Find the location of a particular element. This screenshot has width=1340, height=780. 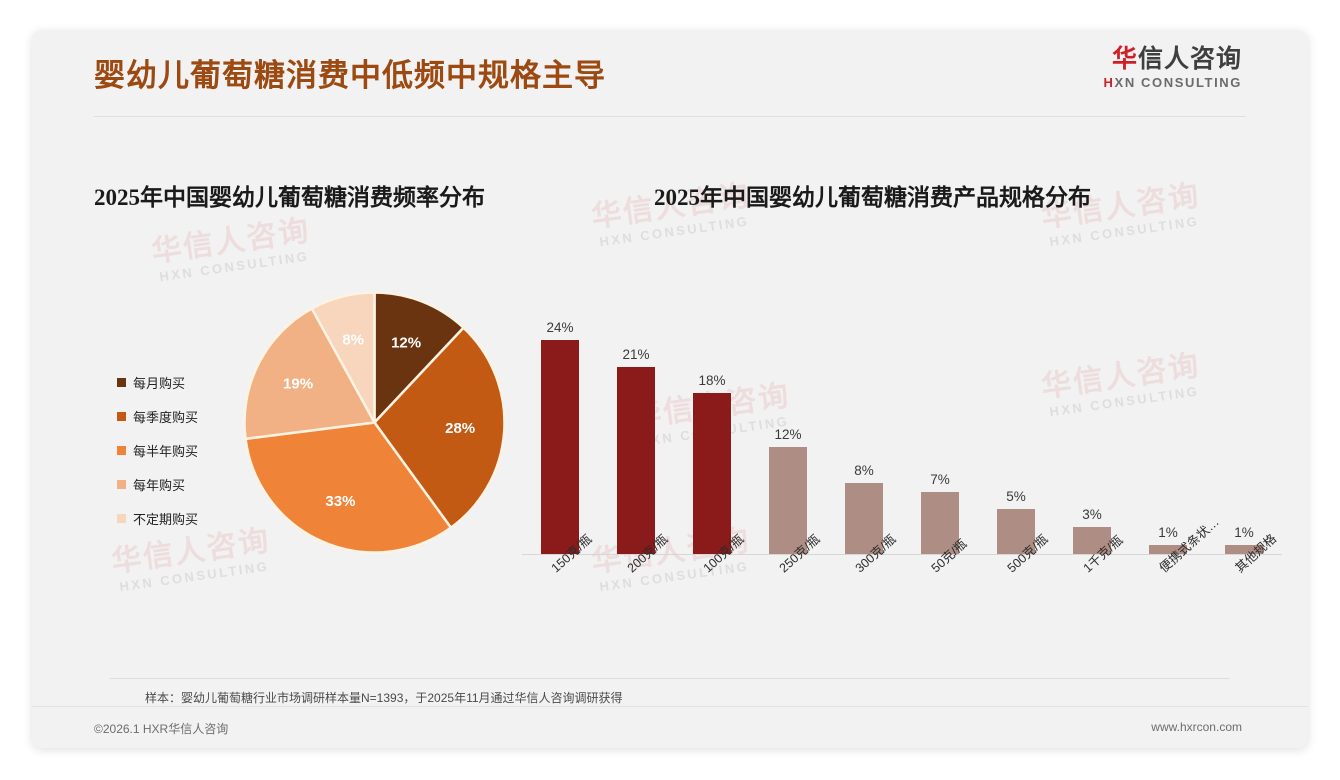

pie-legend-item: 每半年购买 is located at coordinates (157, 450).